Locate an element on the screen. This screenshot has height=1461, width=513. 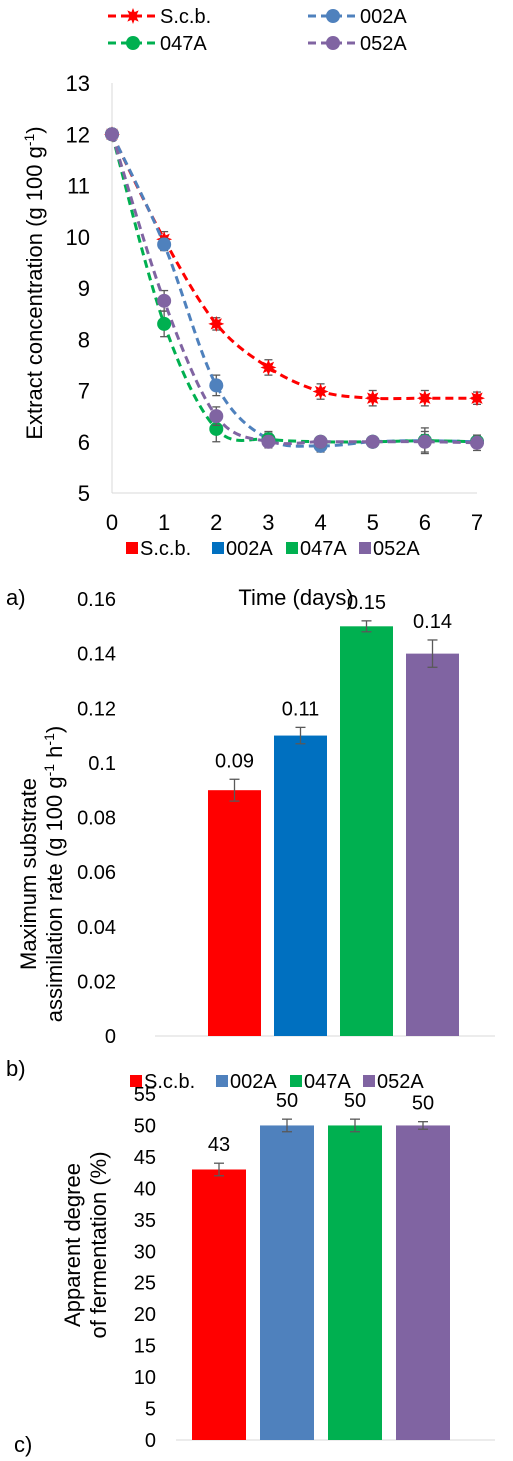
chart-a-y-ticks: 5 6 7 8 9 10 11 12 13 is located at coordinates (78, 288).